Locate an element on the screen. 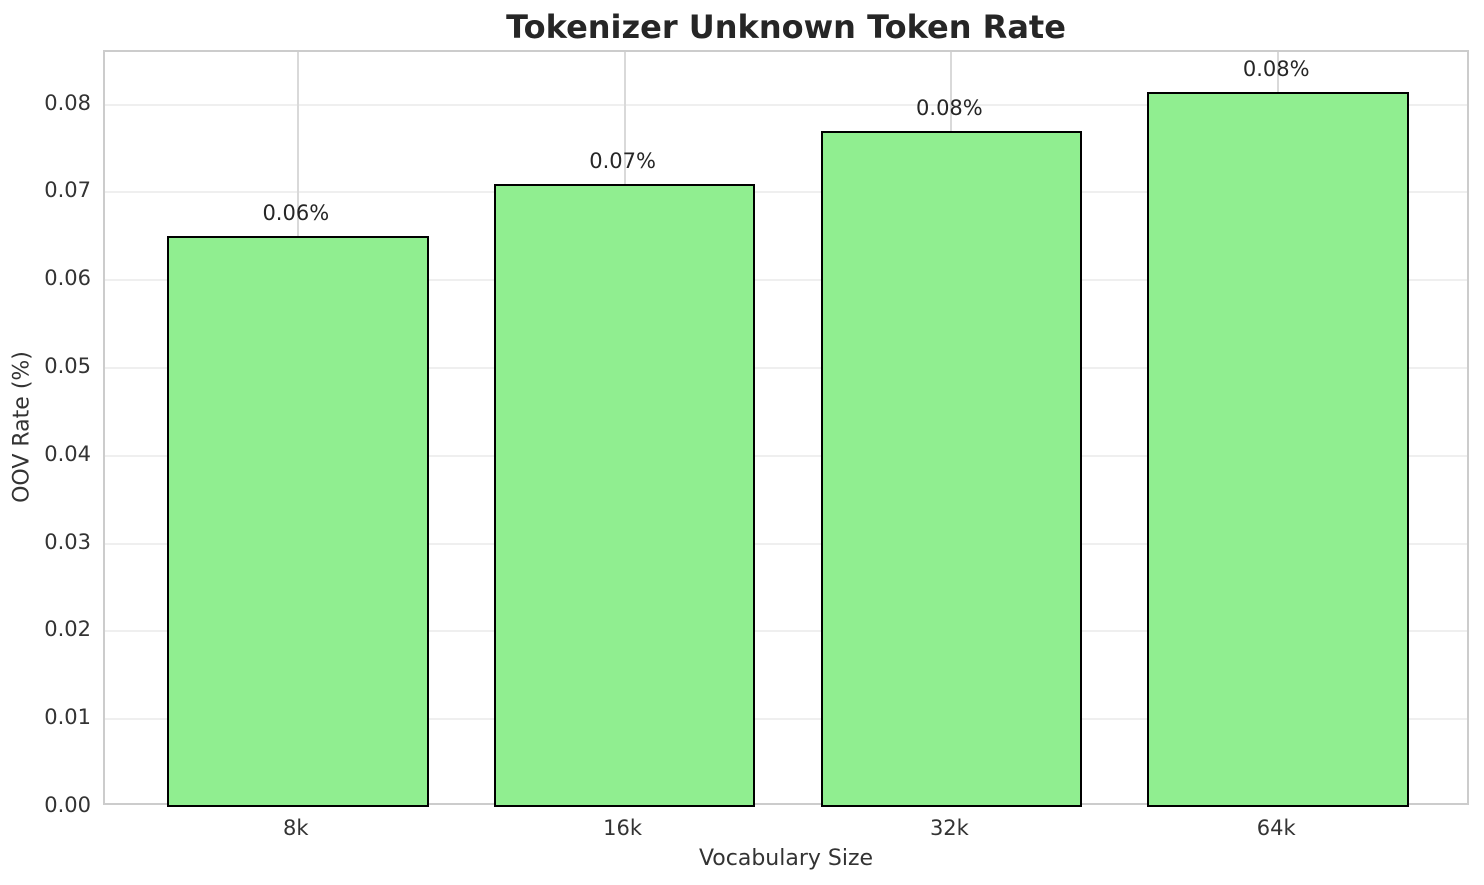 Image resolution: width=1484 pixels, height=885 pixels. y-tick-label: 0.07 is located at coordinates (67, 190).